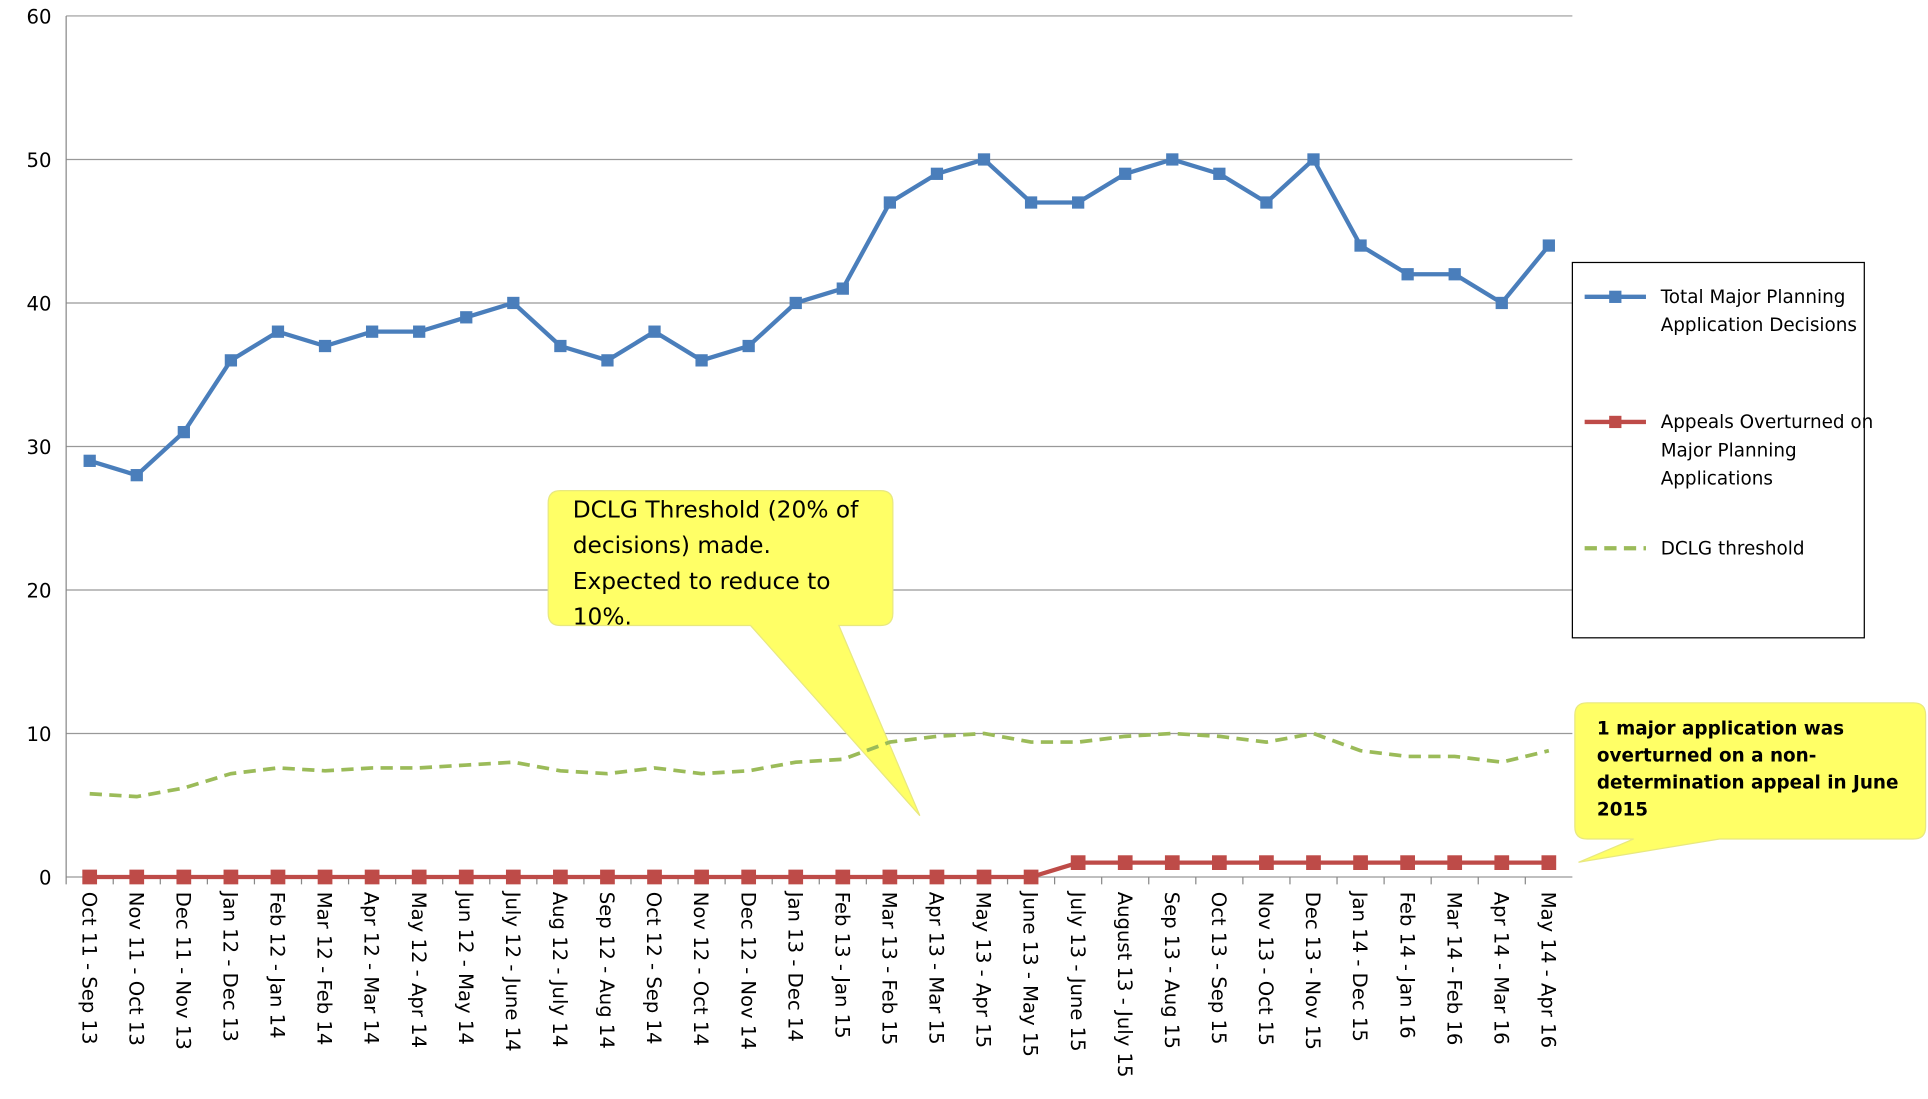 The image size is (1928, 1099). I want to click on callout-overturned, so click(1750, 782).